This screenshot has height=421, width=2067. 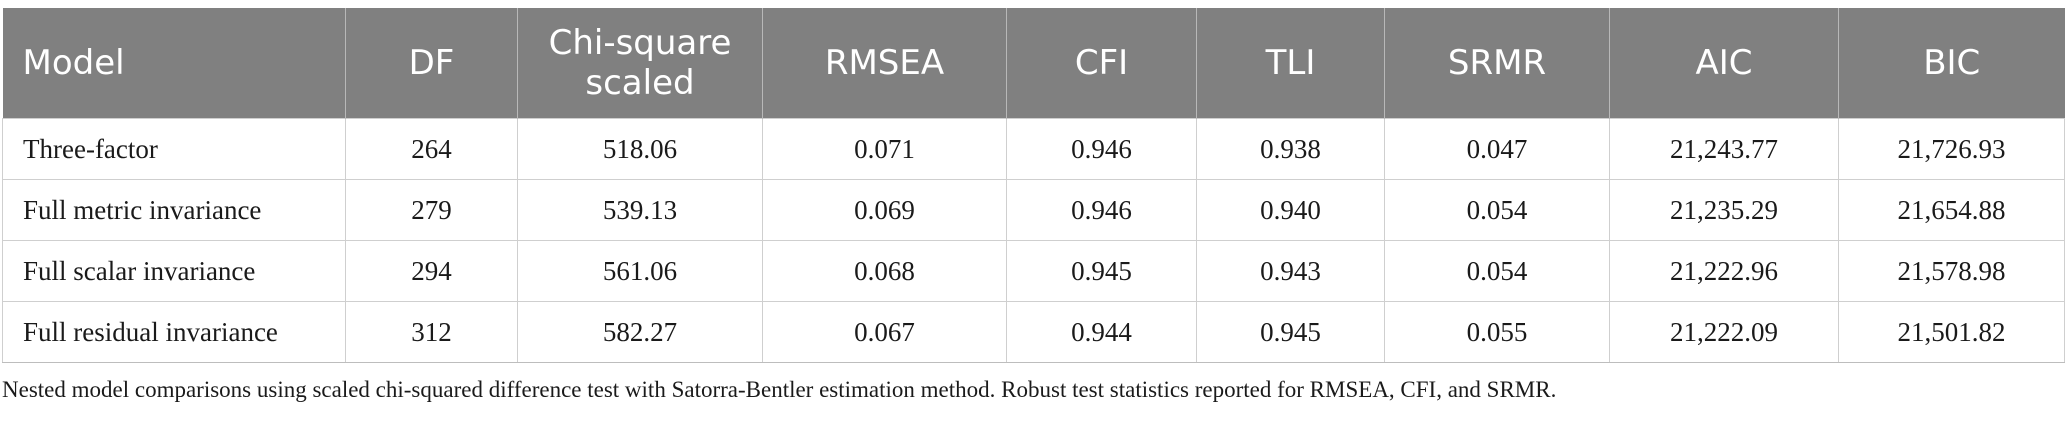 What do you see at coordinates (640, 63) in the screenshot?
I see `header-chi-square: Chi-square scaled` at bounding box center [640, 63].